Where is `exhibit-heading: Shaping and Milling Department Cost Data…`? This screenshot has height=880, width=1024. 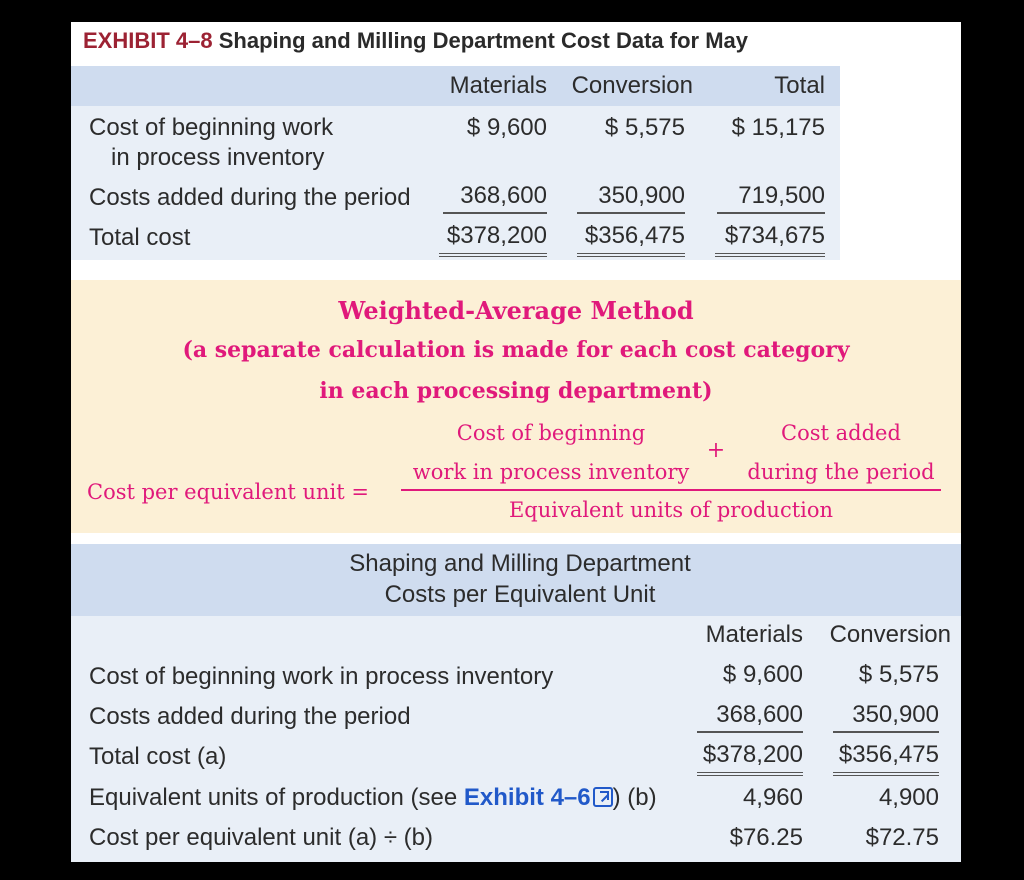
exhibit-heading: Shaping and Milling Department Cost Data… is located at coordinates (483, 40).